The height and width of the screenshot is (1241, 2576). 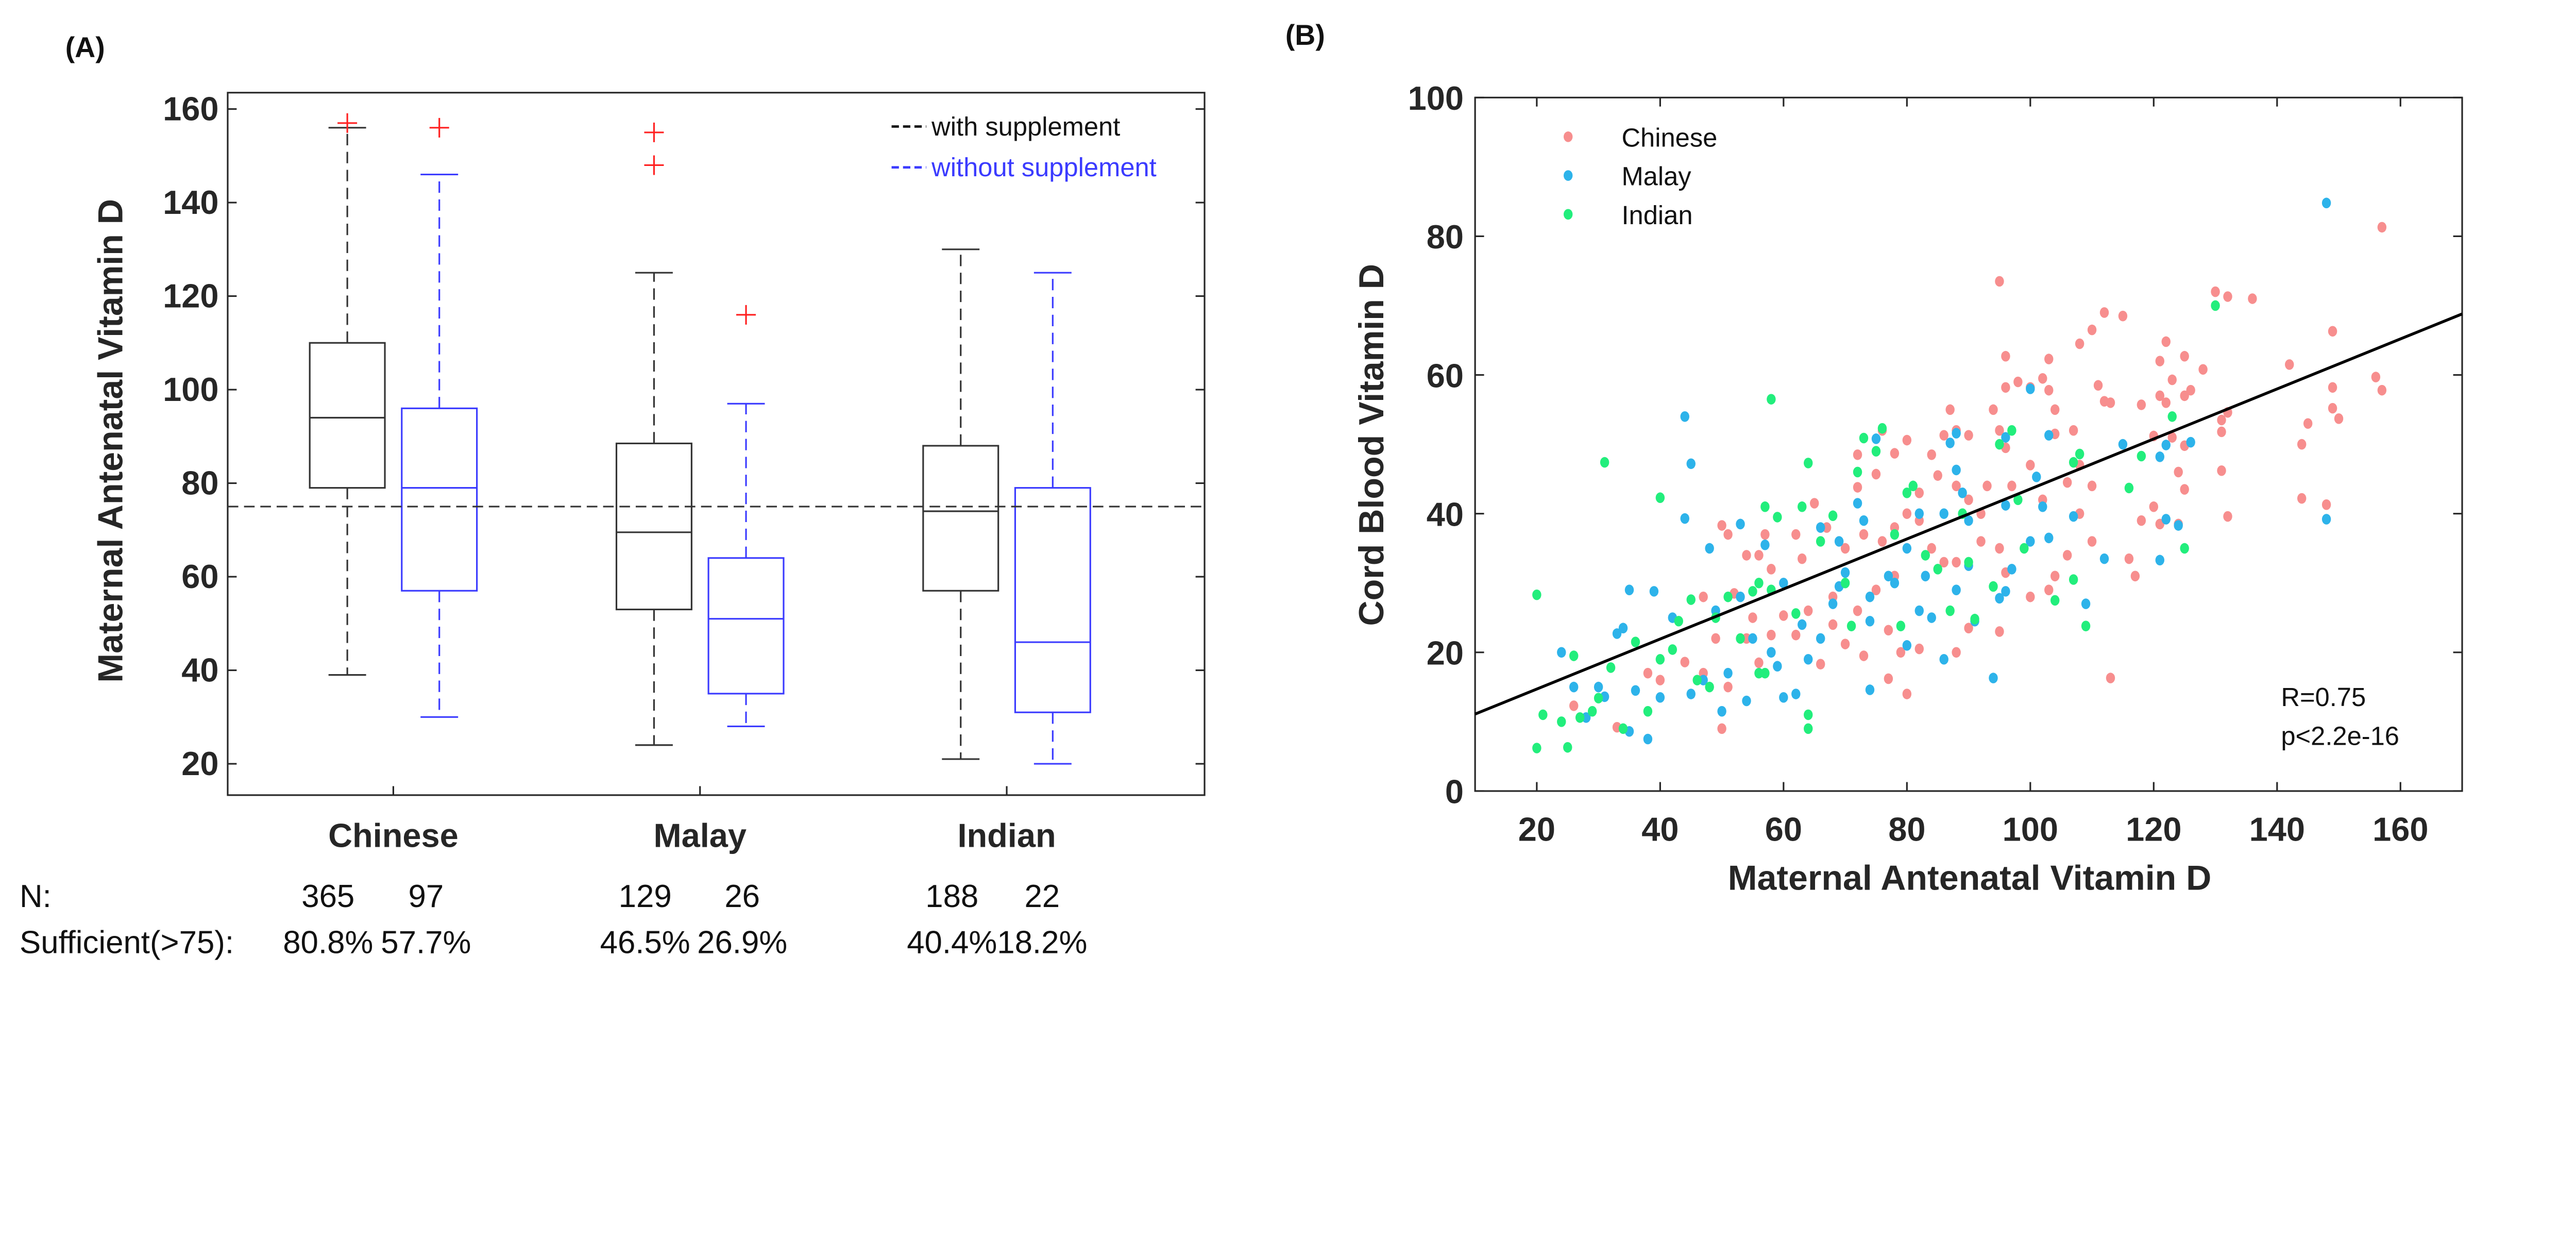 What do you see at coordinates (1906, 829) in the screenshot?
I see `x-tick-label: 80` at bounding box center [1906, 829].